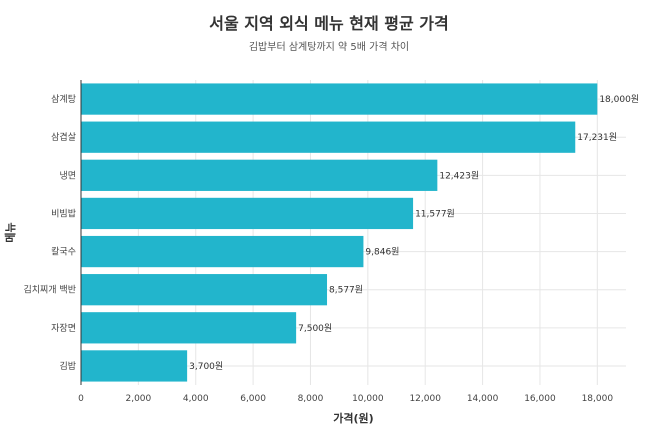 The image size is (658, 438). I want to click on x-tick-label: 6,000, so click(253, 399).